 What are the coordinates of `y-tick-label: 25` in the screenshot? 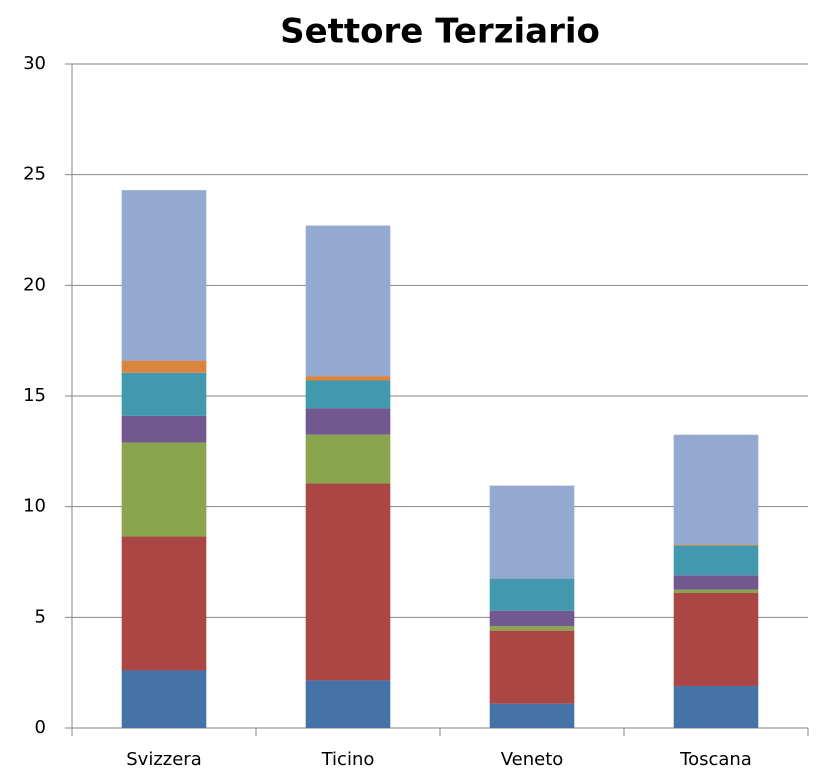 It's located at (34, 174).